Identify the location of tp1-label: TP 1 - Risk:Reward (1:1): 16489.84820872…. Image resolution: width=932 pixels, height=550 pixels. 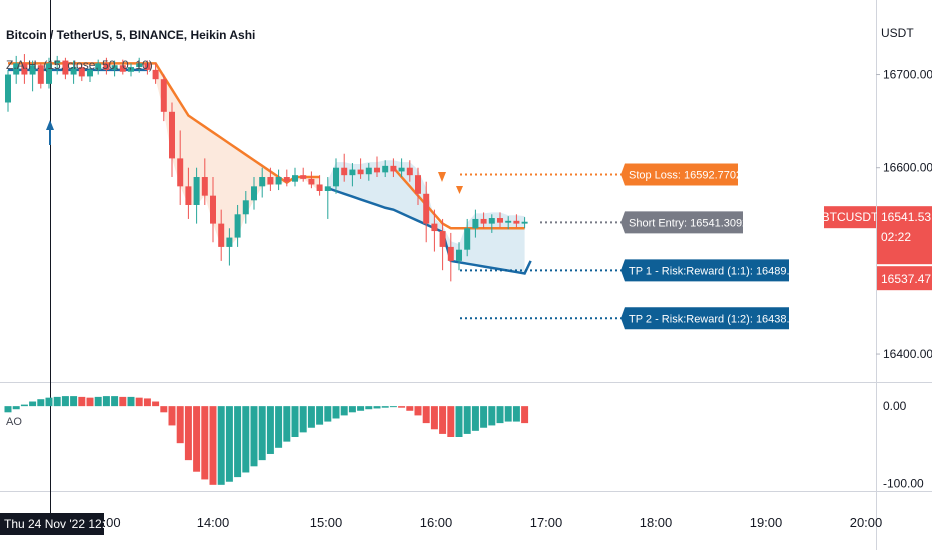
(736, 270).